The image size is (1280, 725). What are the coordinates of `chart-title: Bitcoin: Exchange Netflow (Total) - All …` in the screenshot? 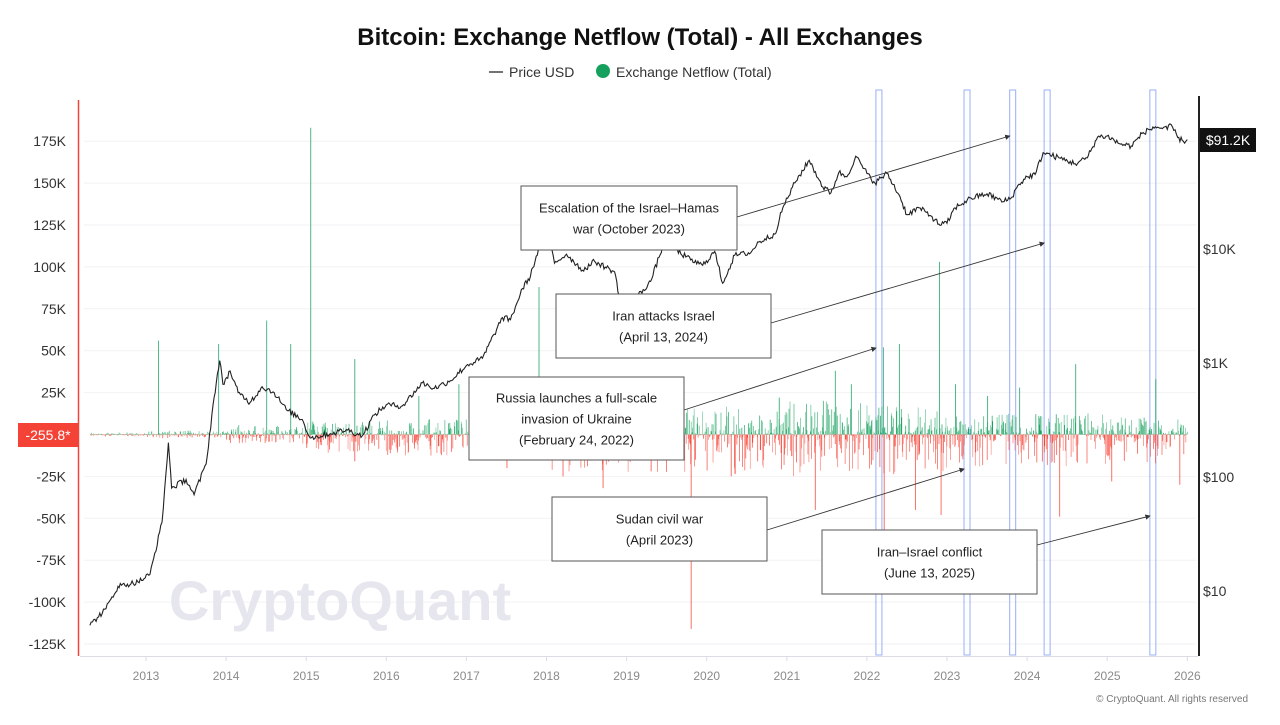 It's located at (639, 37).